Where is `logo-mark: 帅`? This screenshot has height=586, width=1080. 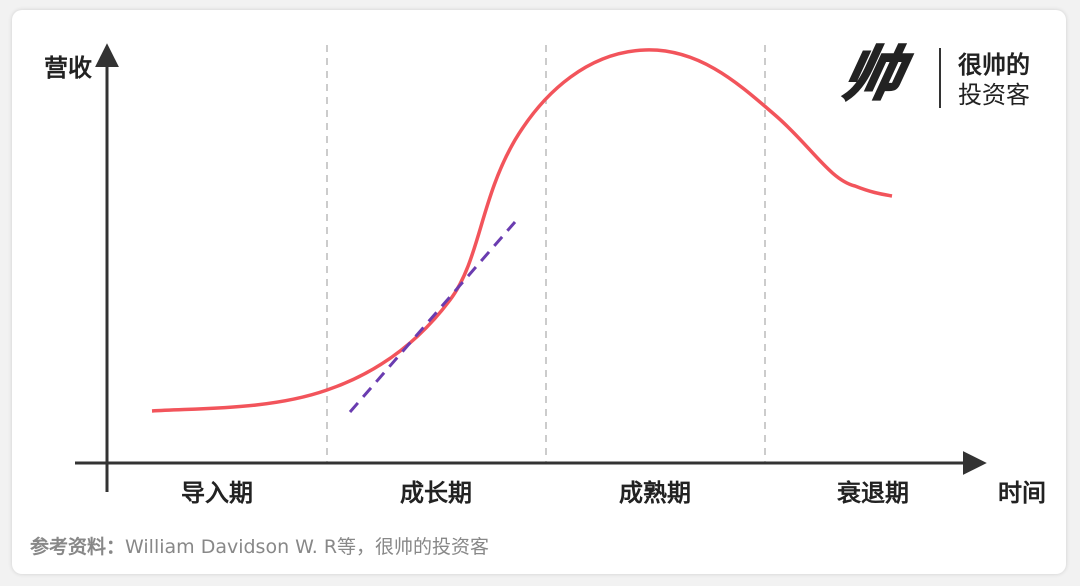 logo-mark: 帅 is located at coordinates (876, 74).